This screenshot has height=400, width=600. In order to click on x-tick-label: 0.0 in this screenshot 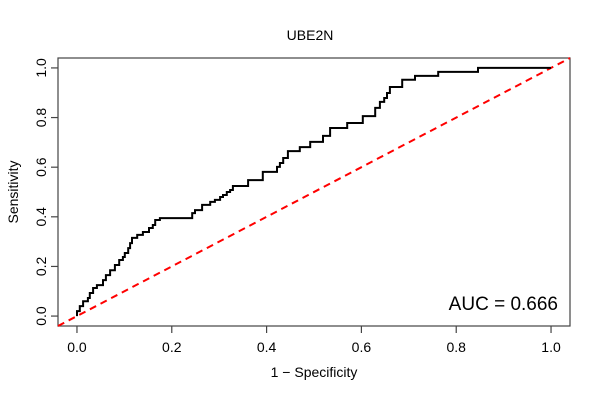, I will do `click(77, 347)`.